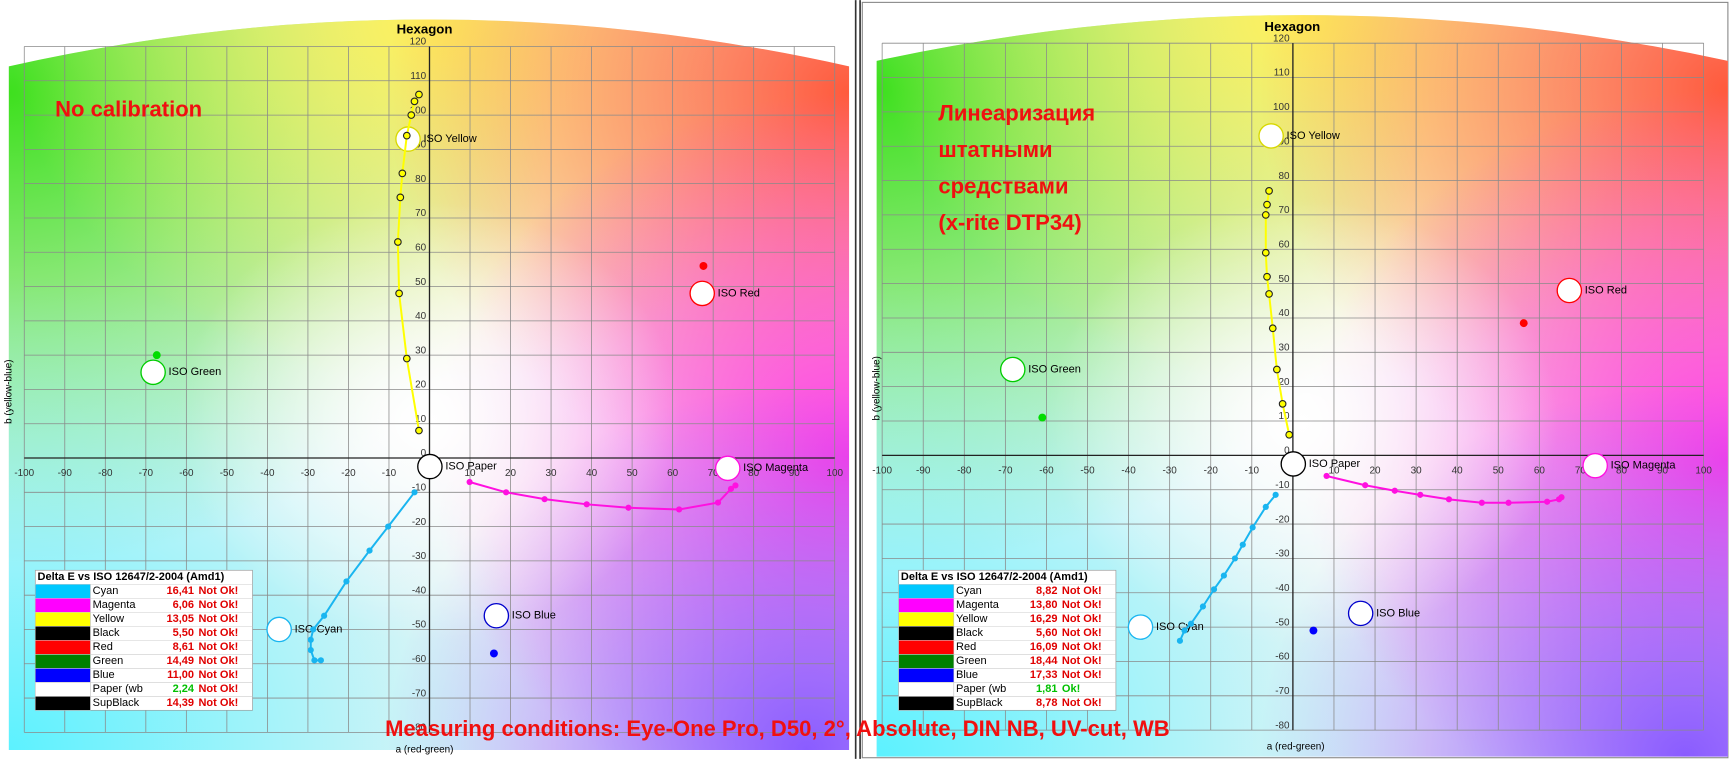 The width and height of the screenshot is (1729, 759). What do you see at coordinates (180, 675) in the screenshot?
I see `row-value: 11,00` at bounding box center [180, 675].